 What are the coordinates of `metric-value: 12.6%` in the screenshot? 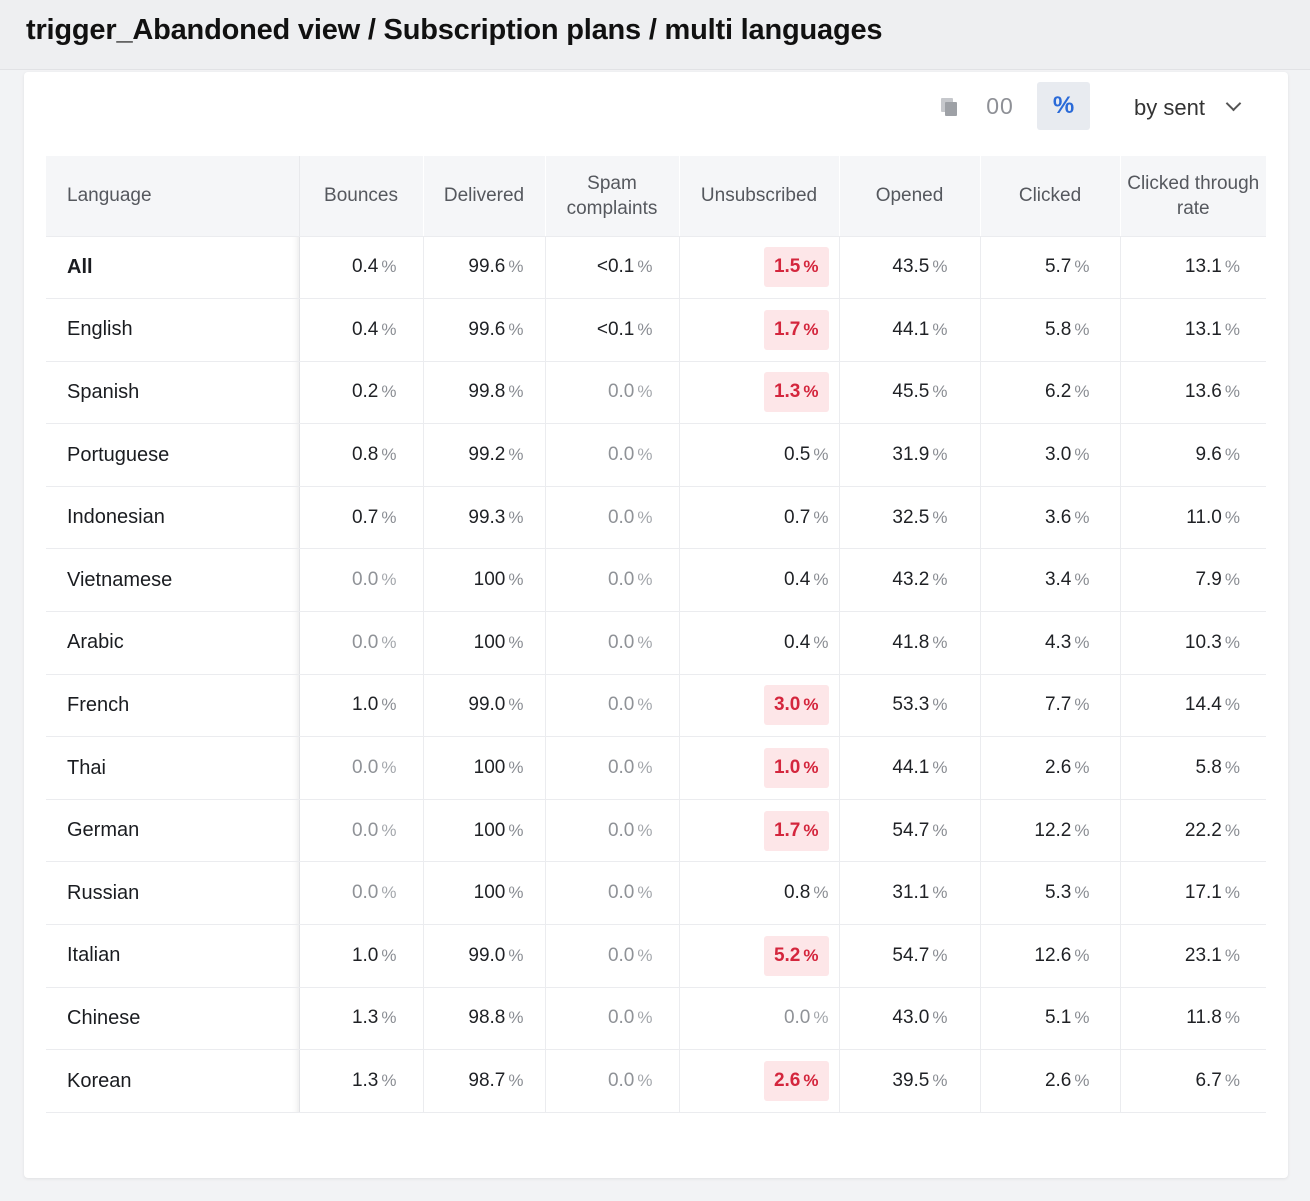 It's located at (1061, 956).